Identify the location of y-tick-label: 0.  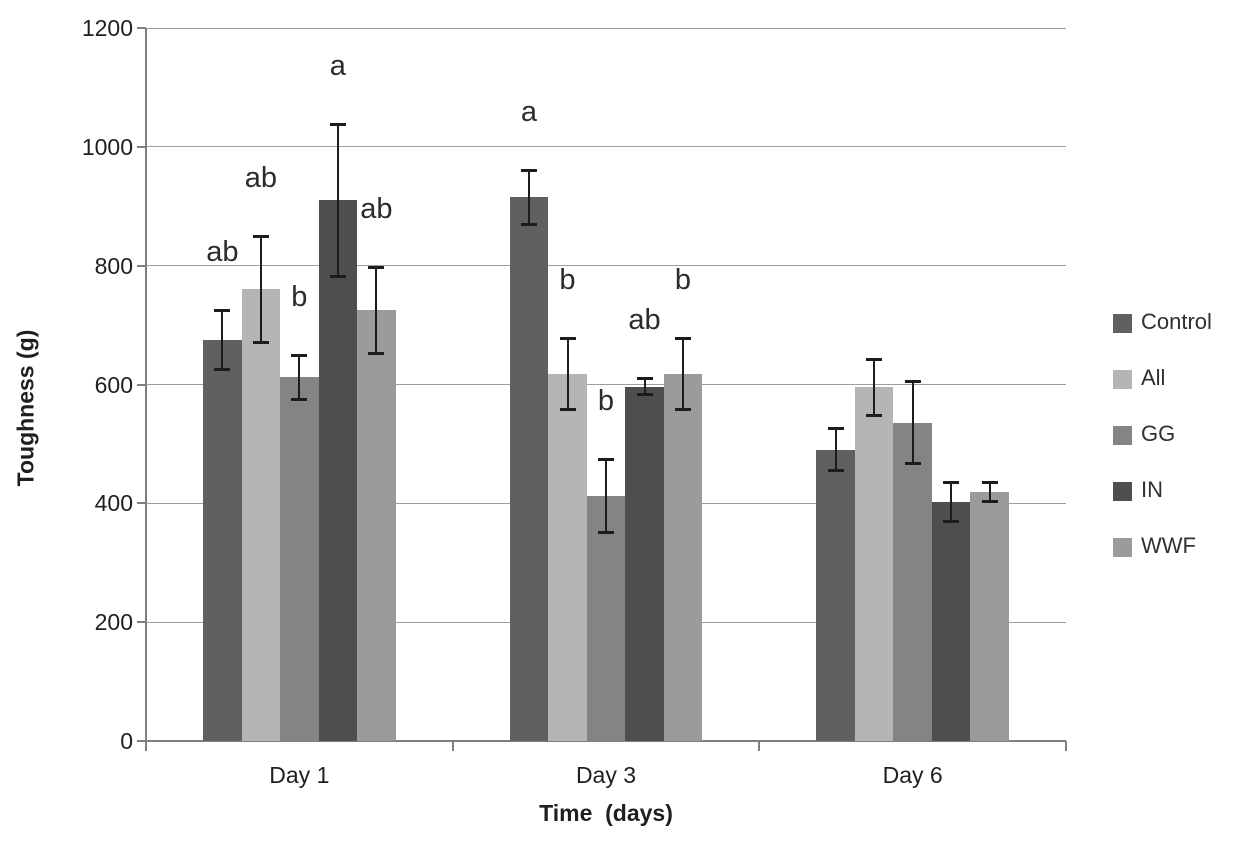
(126, 741).